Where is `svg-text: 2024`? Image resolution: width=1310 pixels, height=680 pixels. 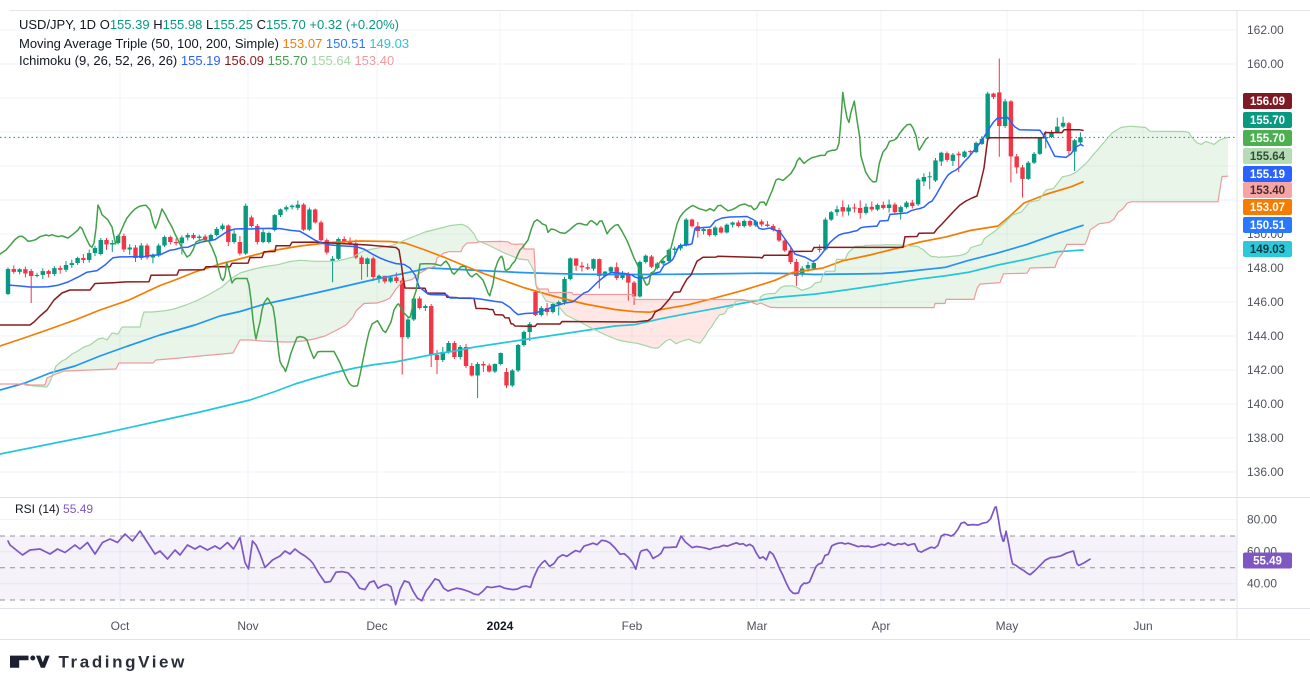 svg-text: 2024 is located at coordinates (500, 626).